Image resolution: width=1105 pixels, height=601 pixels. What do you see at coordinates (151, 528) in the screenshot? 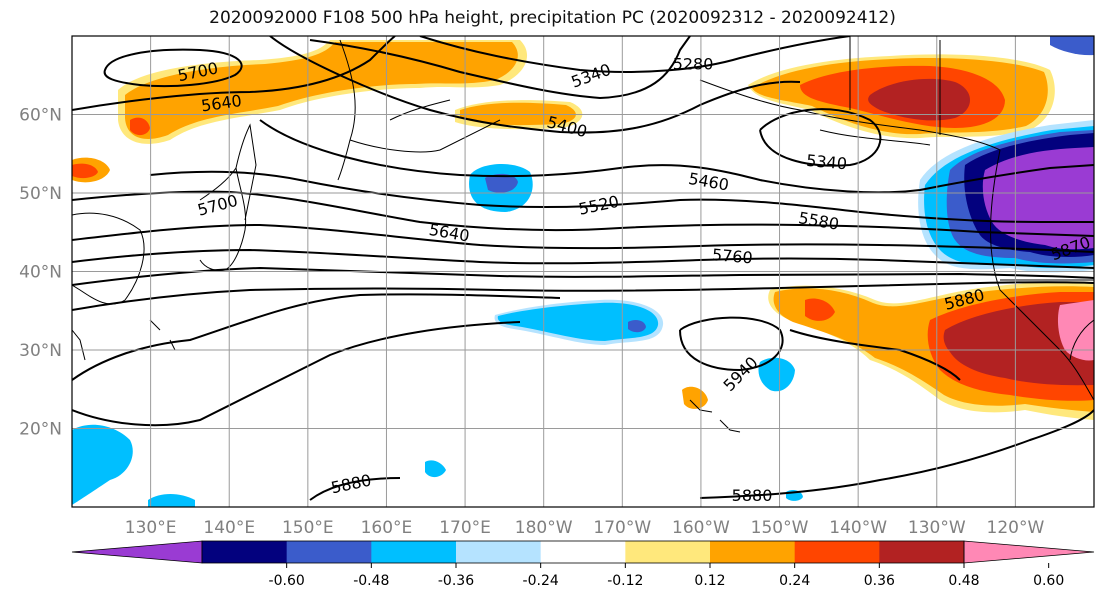
I see `longitude-tick-label: 130°E` at bounding box center [151, 528].